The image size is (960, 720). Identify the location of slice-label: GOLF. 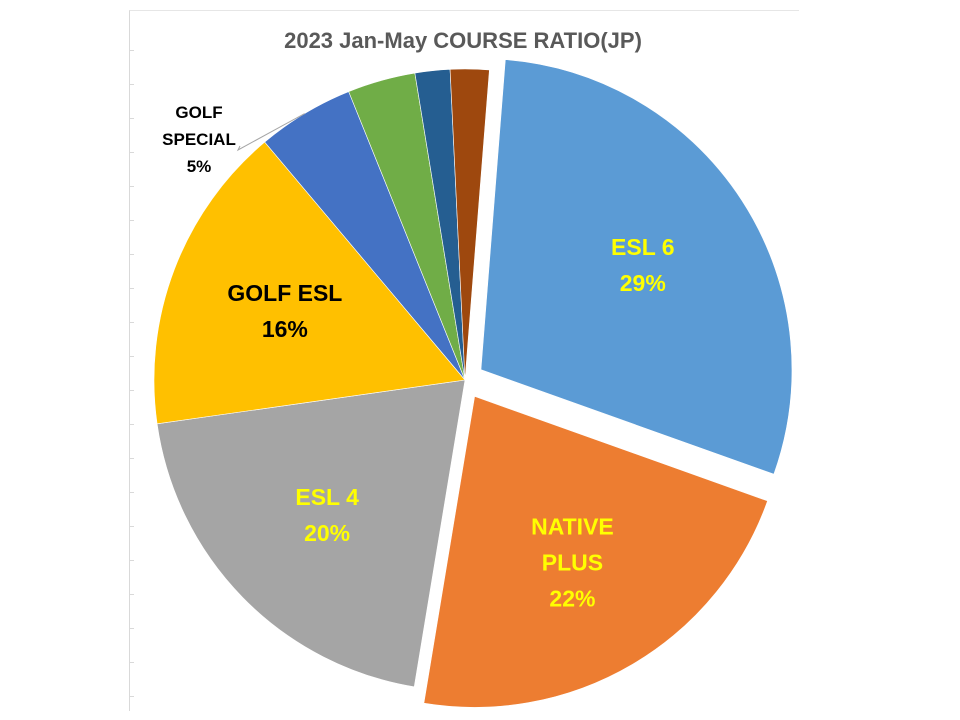
(198, 112).